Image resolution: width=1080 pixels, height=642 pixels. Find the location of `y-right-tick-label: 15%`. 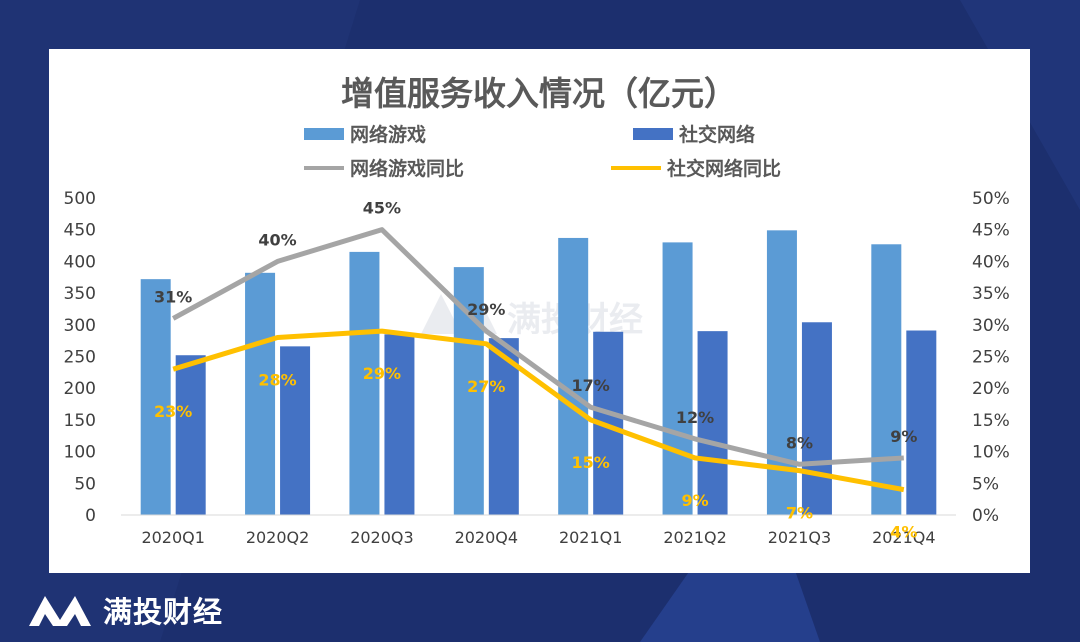

y-right-tick-label: 15% is located at coordinates (991, 421).